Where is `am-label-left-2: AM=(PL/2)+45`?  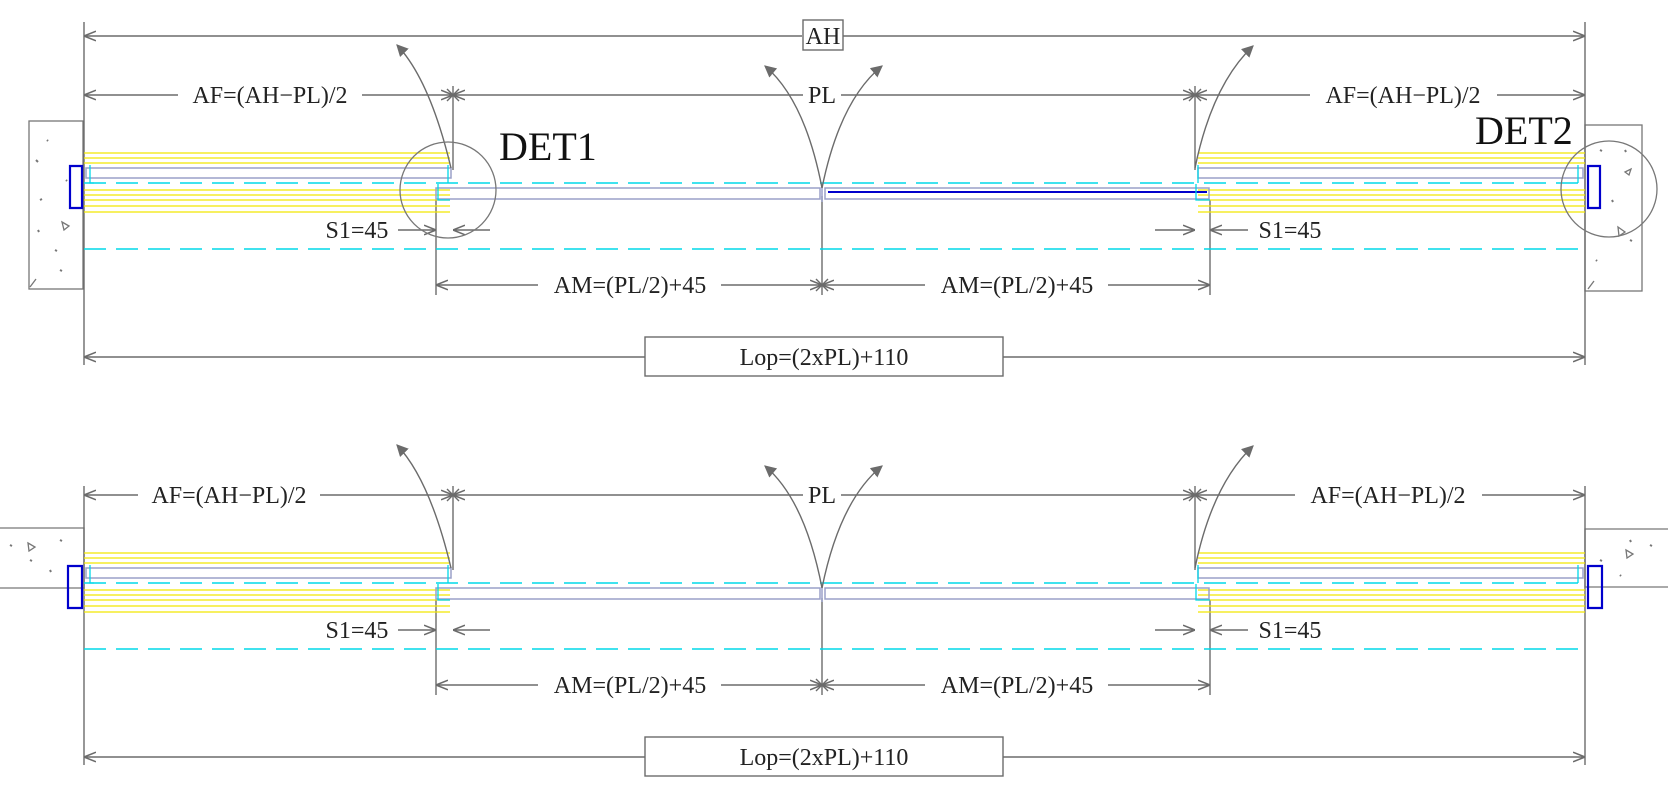
am-label-left-2: AM=(PL/2)+45 is located at coordinates (630, 686).